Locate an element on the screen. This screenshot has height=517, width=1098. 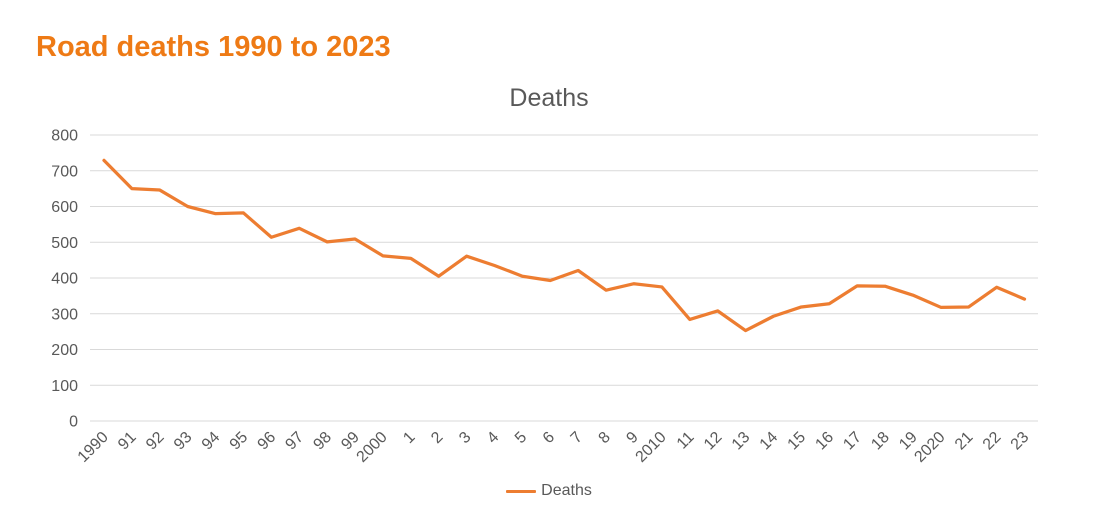
x-axis-tick-label: 22 is located at coordinates (992, 441).